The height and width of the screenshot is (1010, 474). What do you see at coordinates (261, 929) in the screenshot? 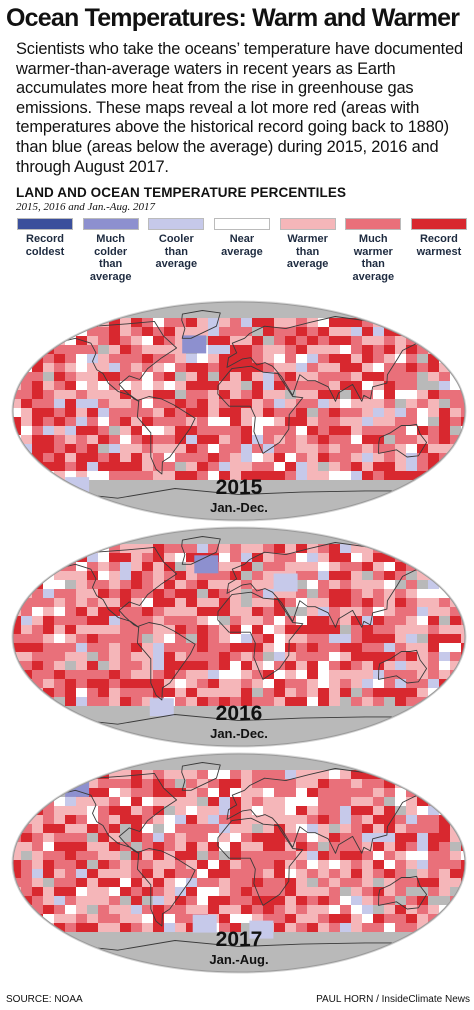
I see `cold-patch` at bounding box center [261, 929].